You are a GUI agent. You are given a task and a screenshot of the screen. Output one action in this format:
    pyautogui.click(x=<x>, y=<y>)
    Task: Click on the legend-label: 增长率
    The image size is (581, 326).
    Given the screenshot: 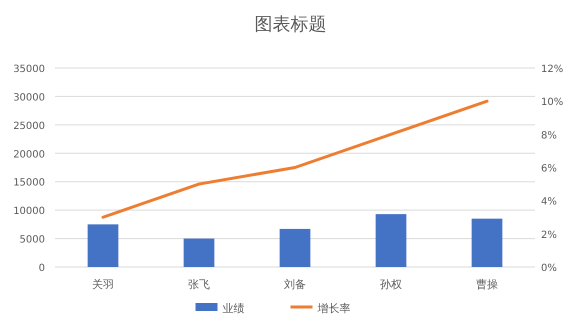 What is the action you would take?
    pyautogui.click(x=333, y=308)
    